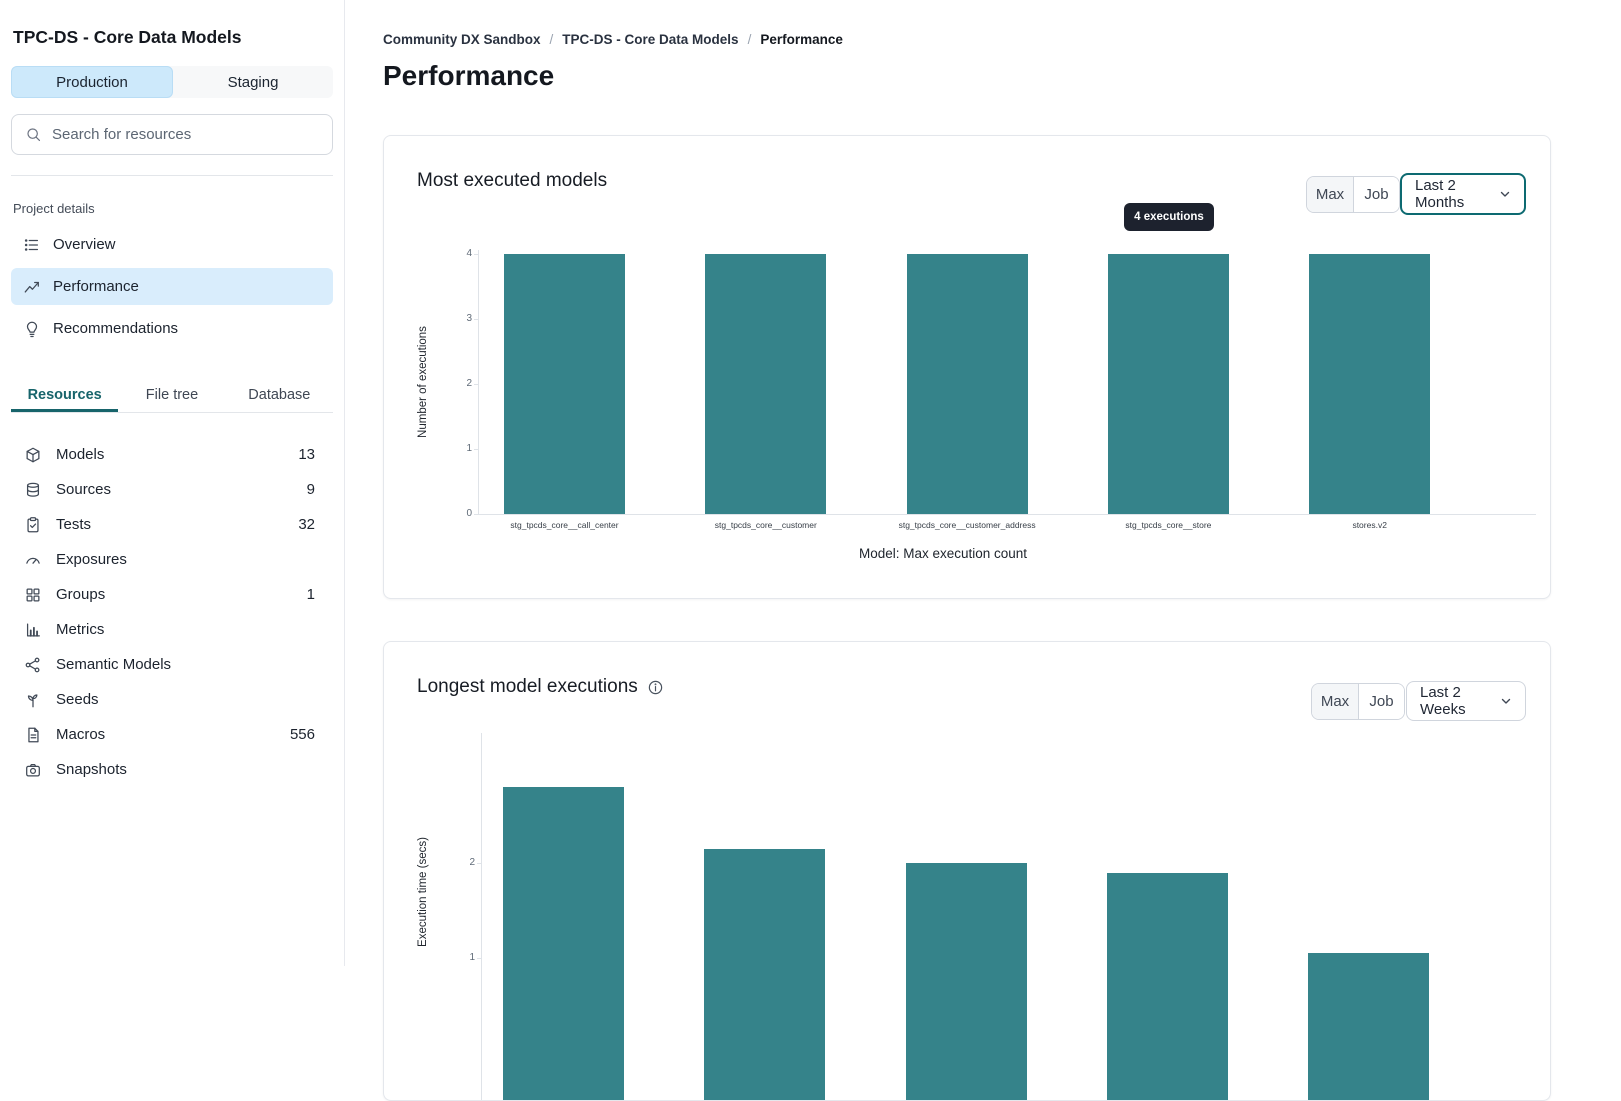 The width and height of the screenshot is (1621, 1101). I want to click on page-title: Performance, so click(468, 76).